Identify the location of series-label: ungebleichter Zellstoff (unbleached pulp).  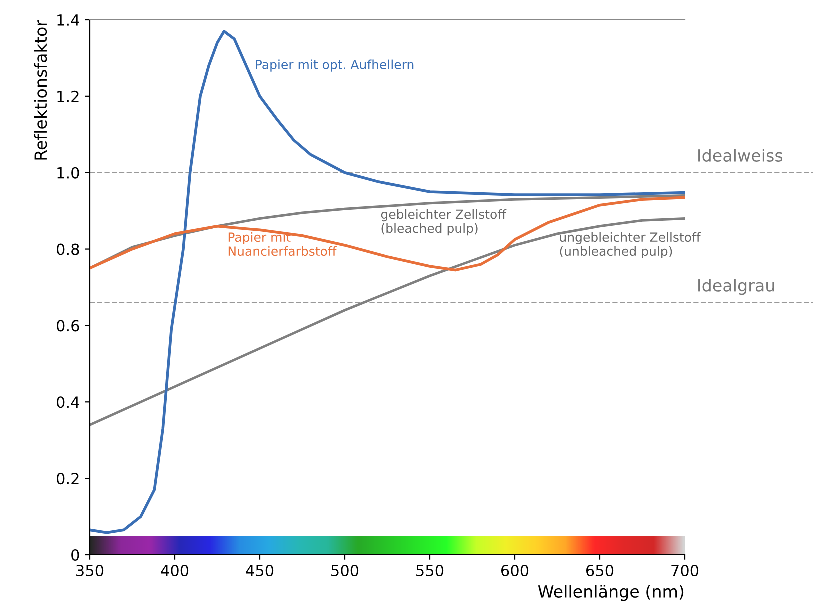
(631, 245).